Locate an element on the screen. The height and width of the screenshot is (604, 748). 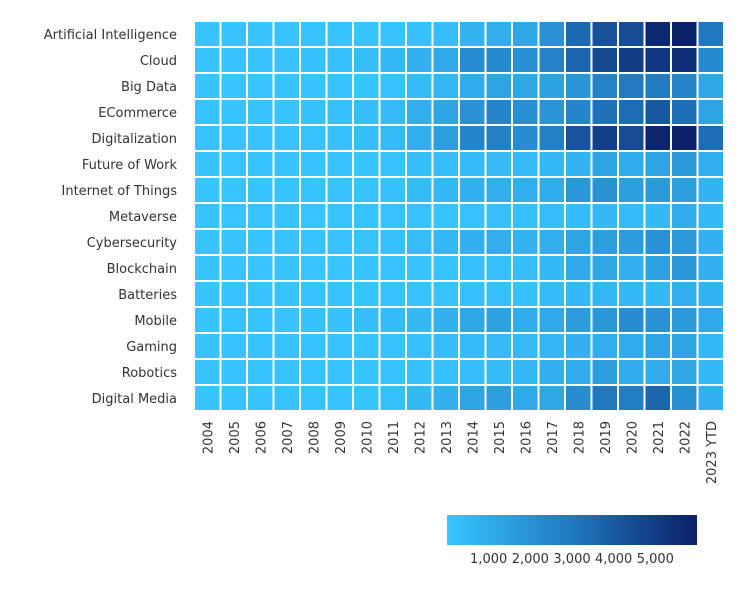
x-tick-label: 2005 is located at coordinates (235, 437).